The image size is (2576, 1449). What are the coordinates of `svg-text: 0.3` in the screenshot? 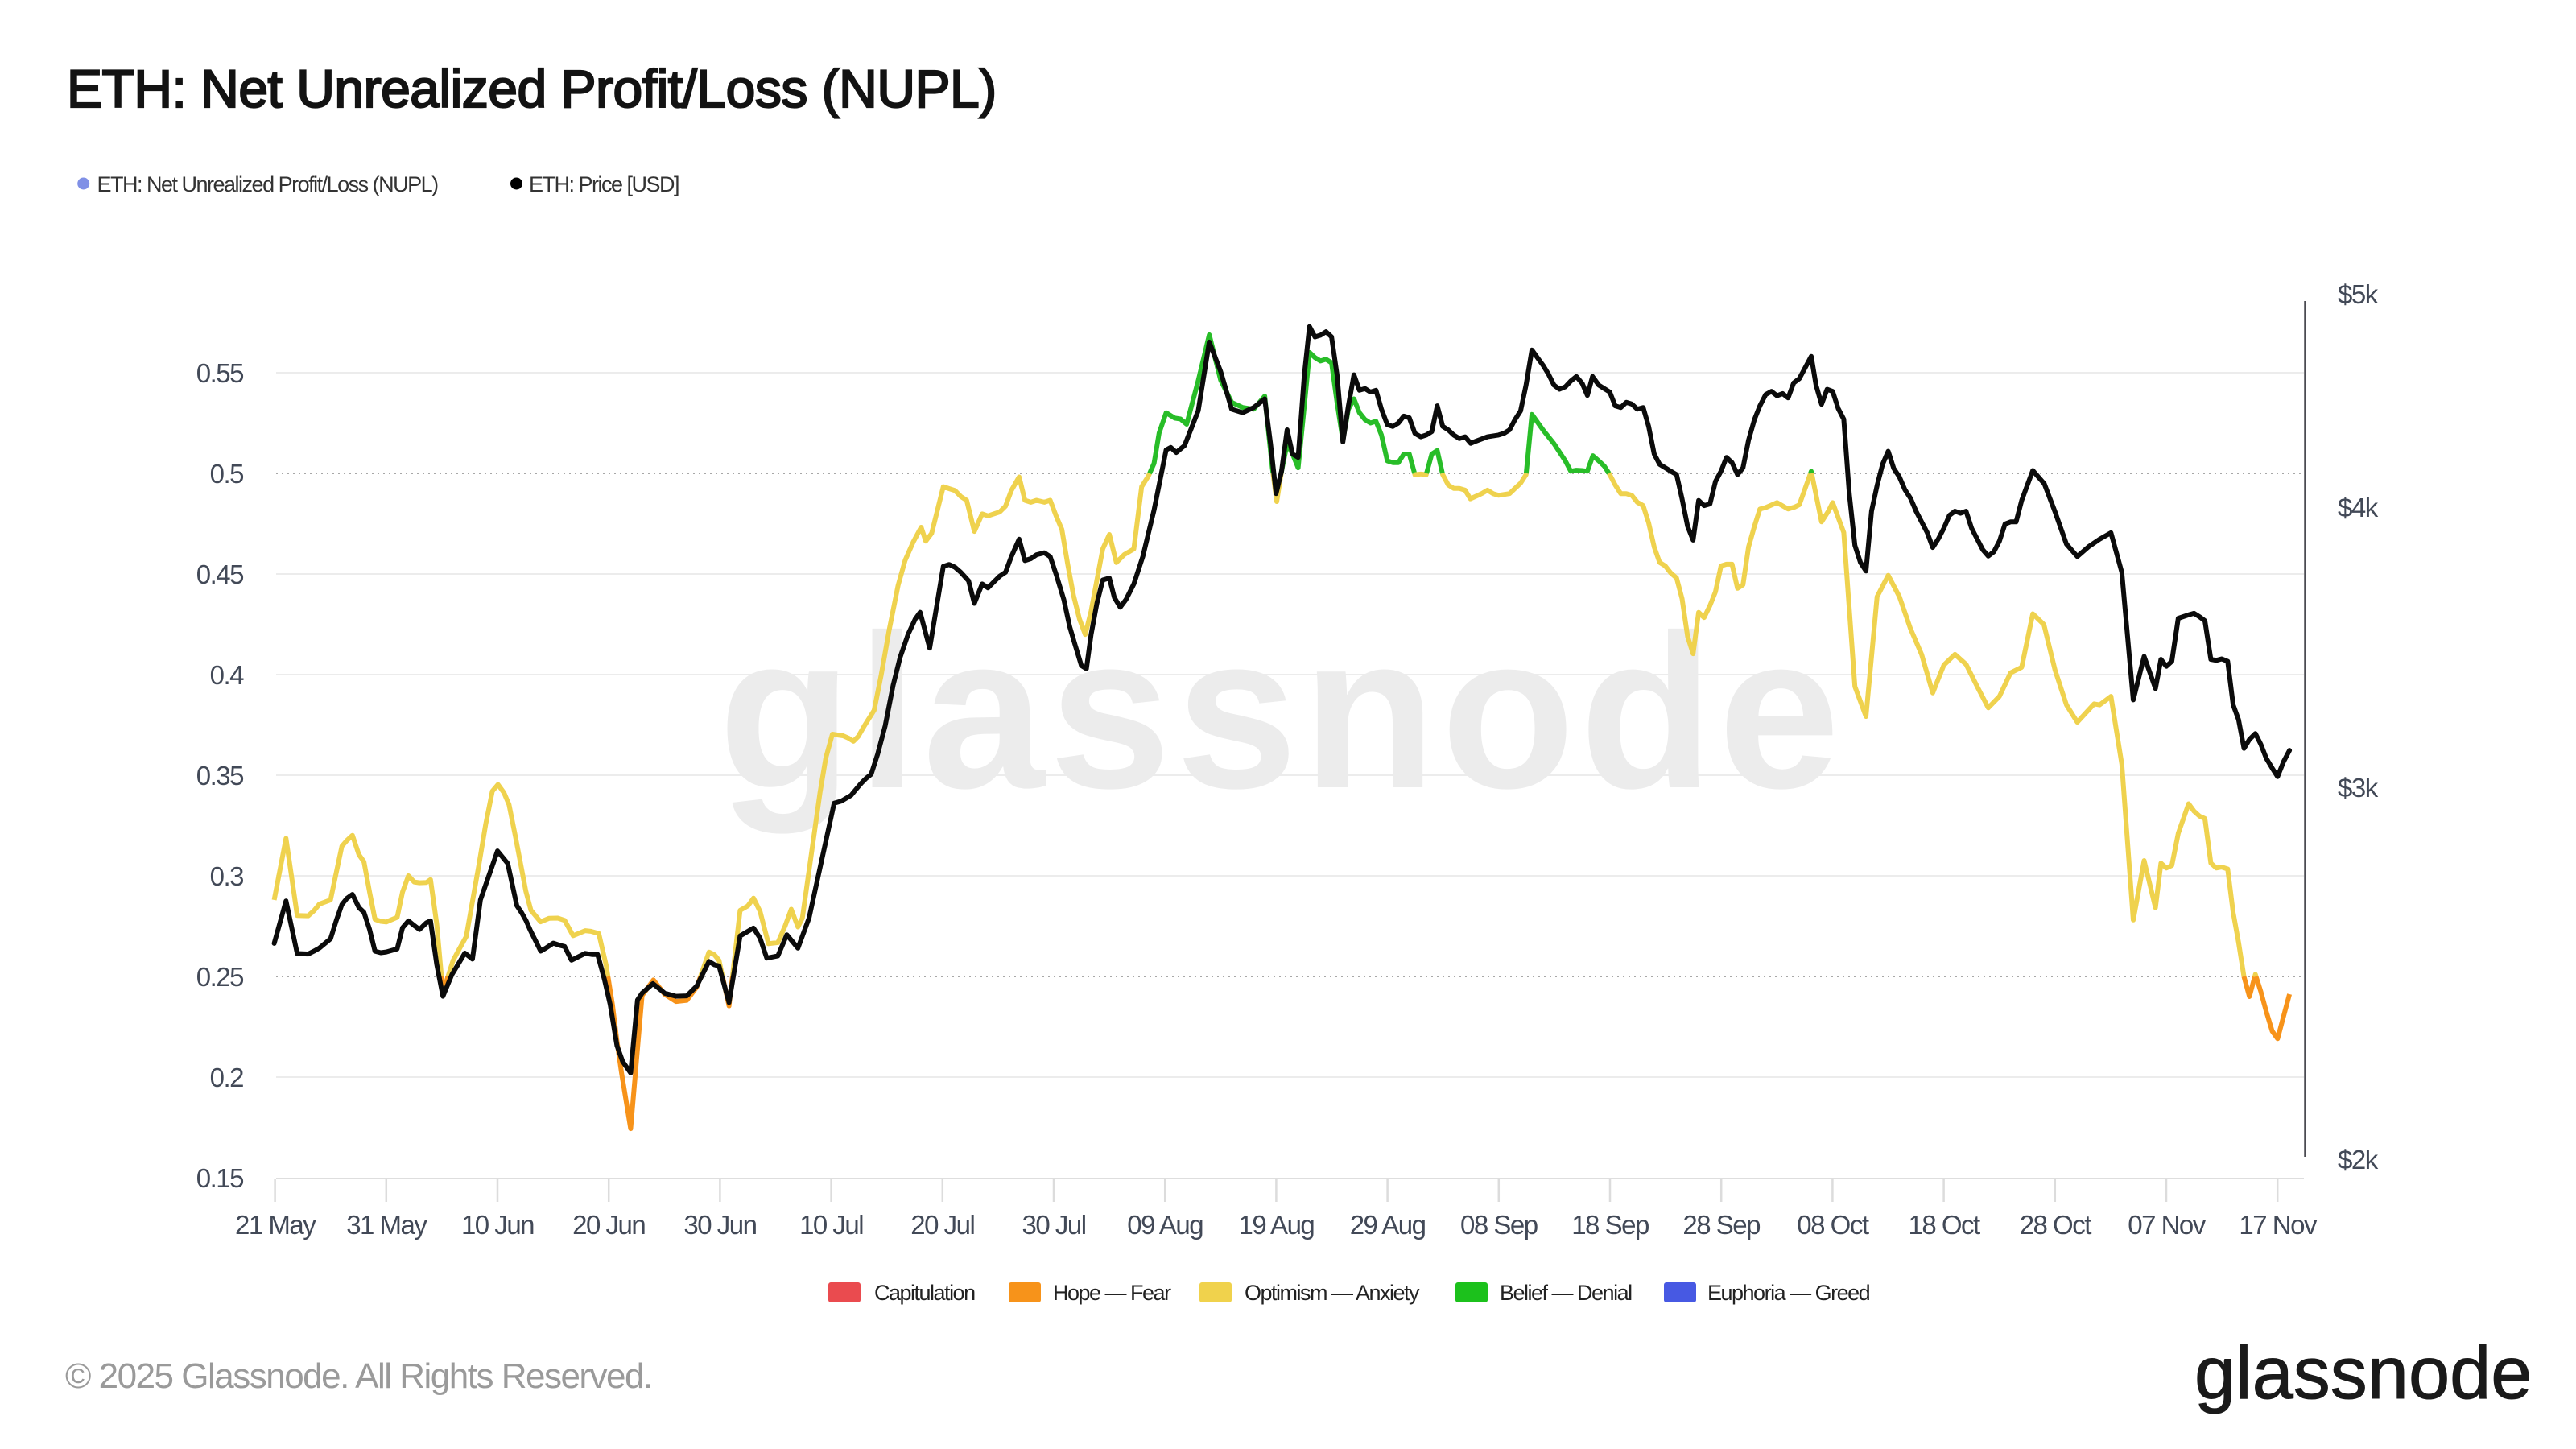 It's located at (227, 876).